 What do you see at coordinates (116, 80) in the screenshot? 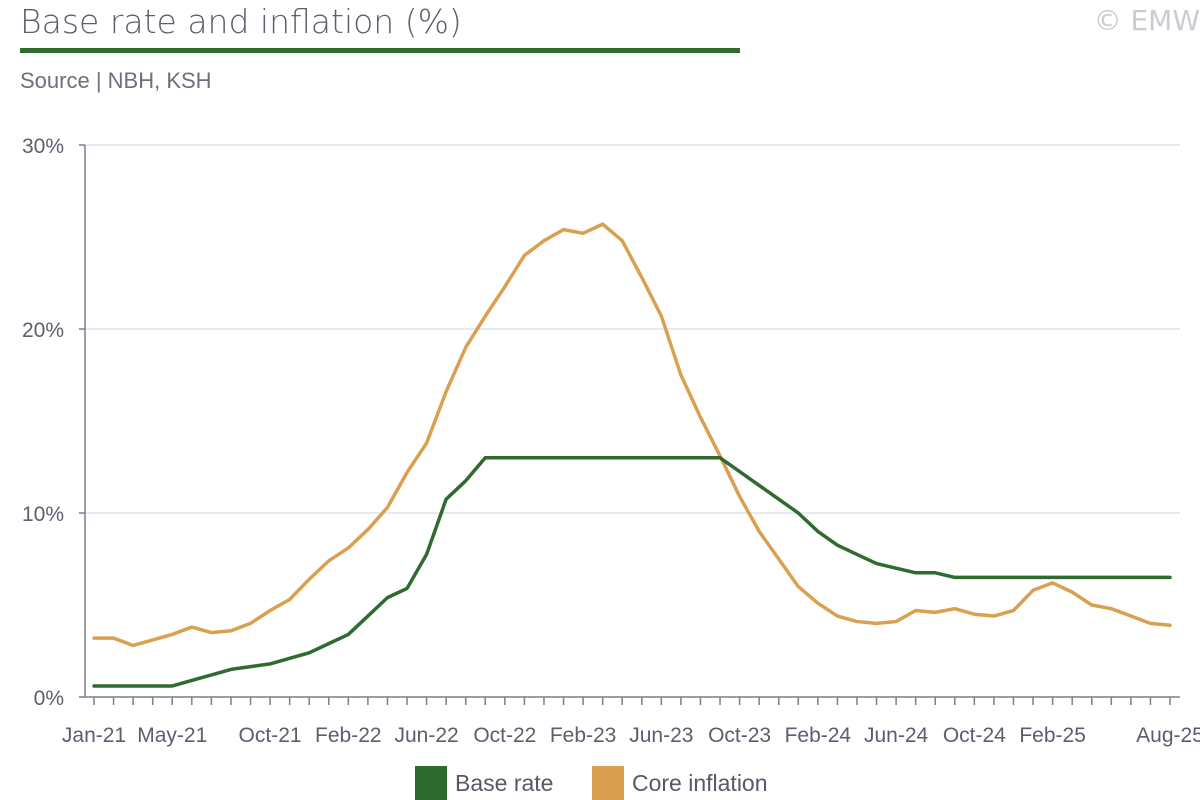
I see `source-note: Source | NBH, KSH` at bounding box center [116, 80].